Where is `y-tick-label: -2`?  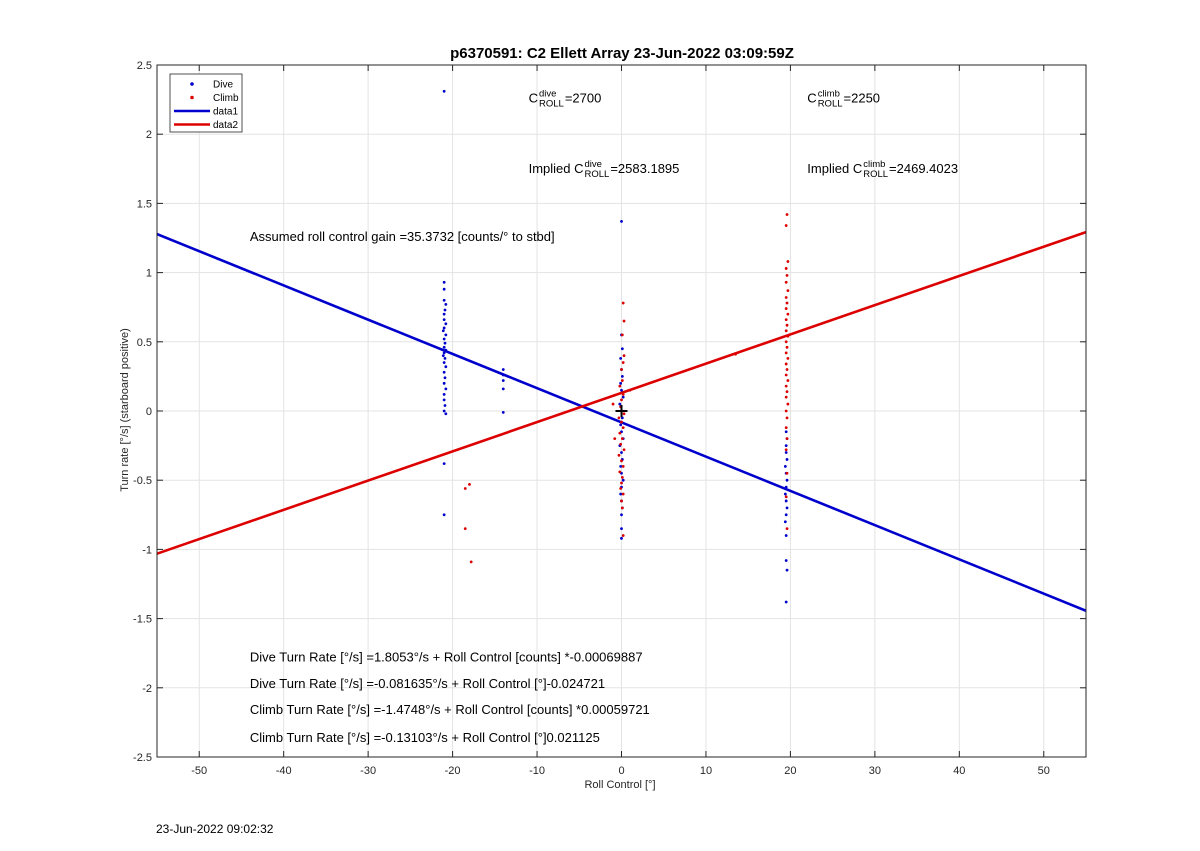 y-tick-label: -2 is located at coordinates (147, 689).